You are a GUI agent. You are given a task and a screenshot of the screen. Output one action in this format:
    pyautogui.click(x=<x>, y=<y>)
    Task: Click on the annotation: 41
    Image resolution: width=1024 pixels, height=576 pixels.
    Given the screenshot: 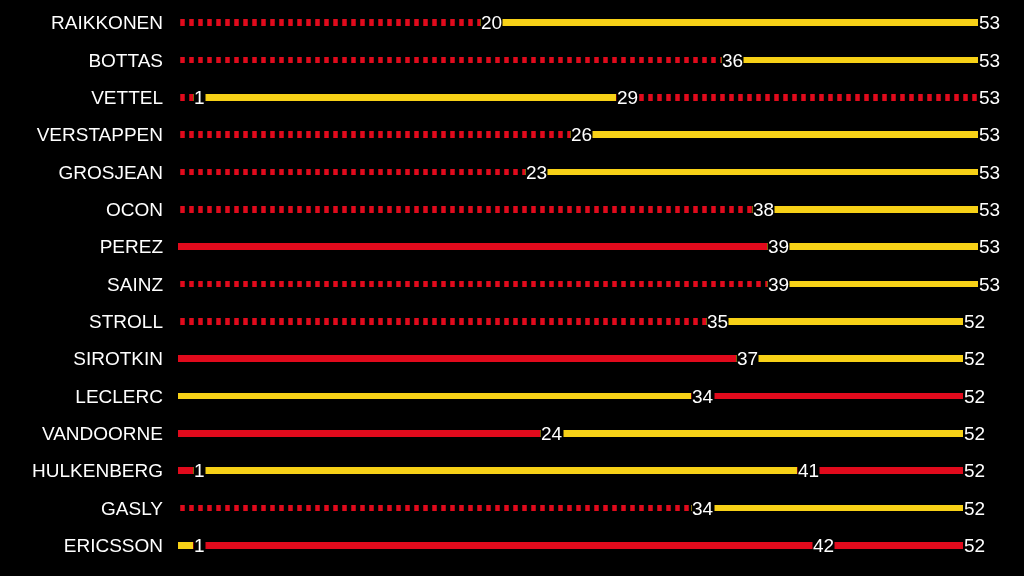 What is the action you would take?
    pyautogui.click(x=809, y=470)
    